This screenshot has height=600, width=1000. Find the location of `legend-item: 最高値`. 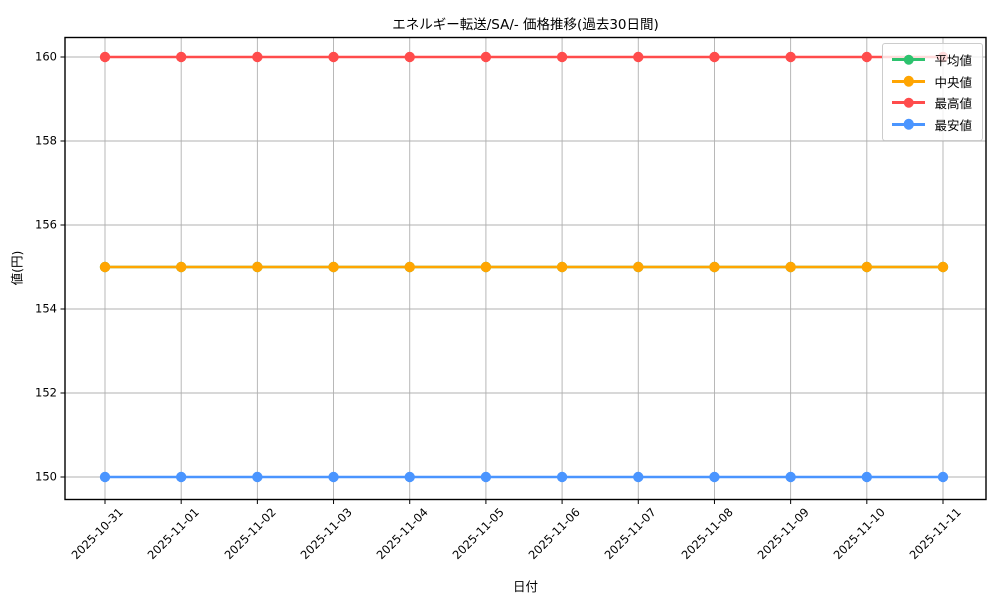

legend-item: 最高値 is located at coordinates (932, 103).